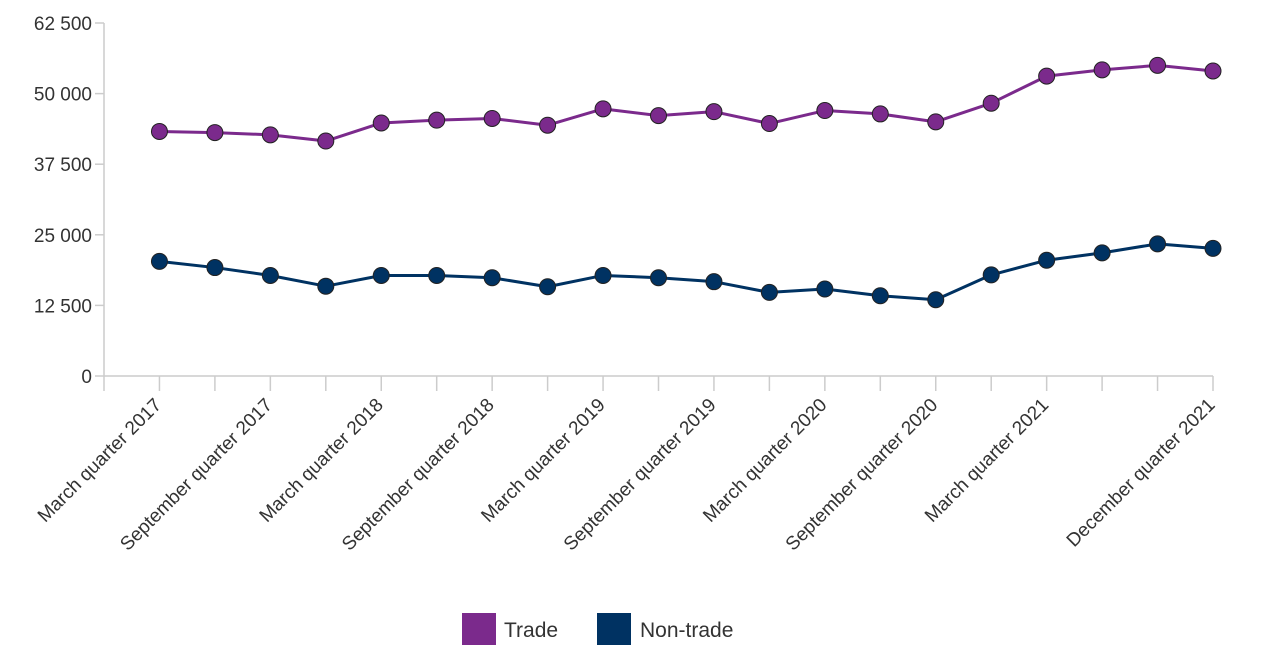  I want to click on y-axis: 0 12 500 25 000 37 500 50 000 62 500, so click(69, 201).